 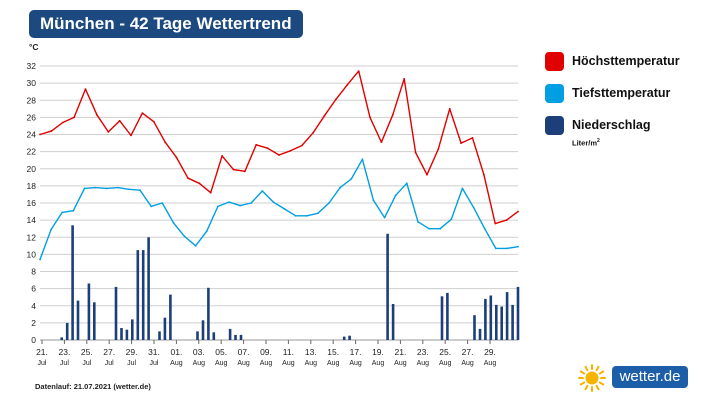 I want to click on y-tick-label: 18, so click(x=32, y=186).